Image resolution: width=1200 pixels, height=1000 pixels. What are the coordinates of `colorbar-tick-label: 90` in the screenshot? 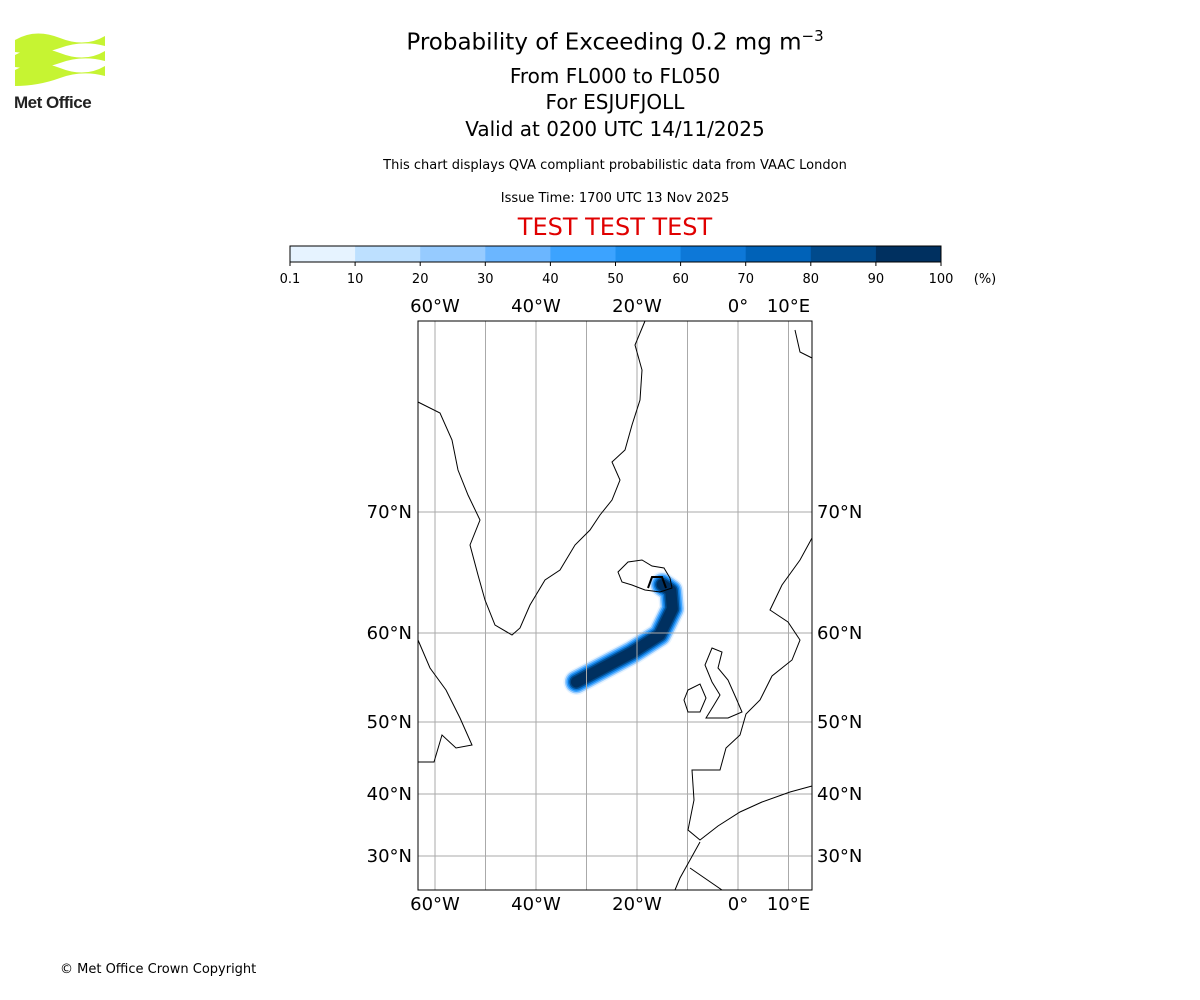 It's located at (876, 279).